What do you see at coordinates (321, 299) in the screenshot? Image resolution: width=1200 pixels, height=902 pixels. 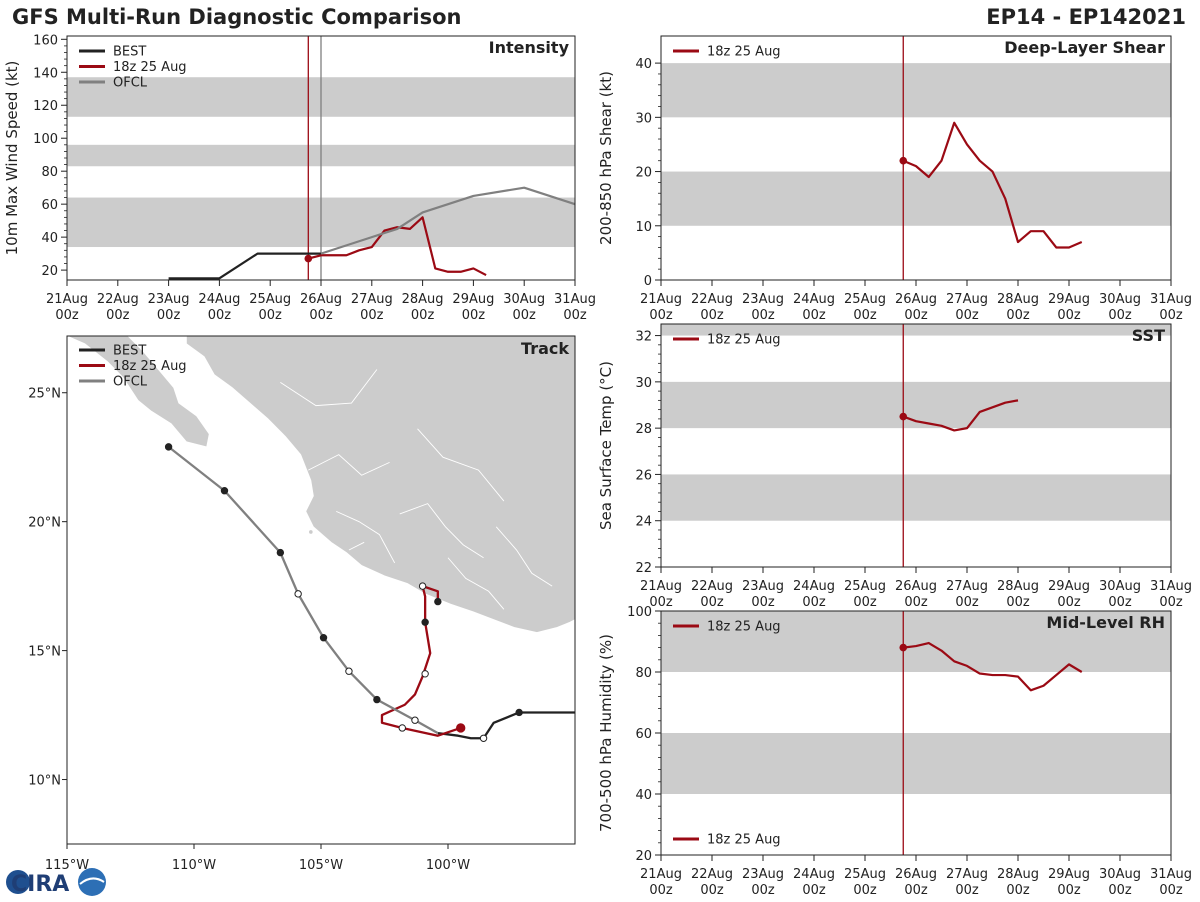 I see `intensity-xtick-label: 26Aug` at bounding box center [321, 299].